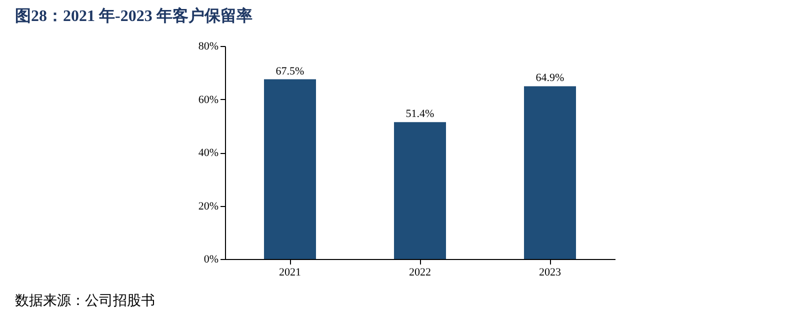 The image size is (805, 319). Describe the element at coordinates (420, 272) in the screenshot. I see `x-tick-label: 2022` at that location.